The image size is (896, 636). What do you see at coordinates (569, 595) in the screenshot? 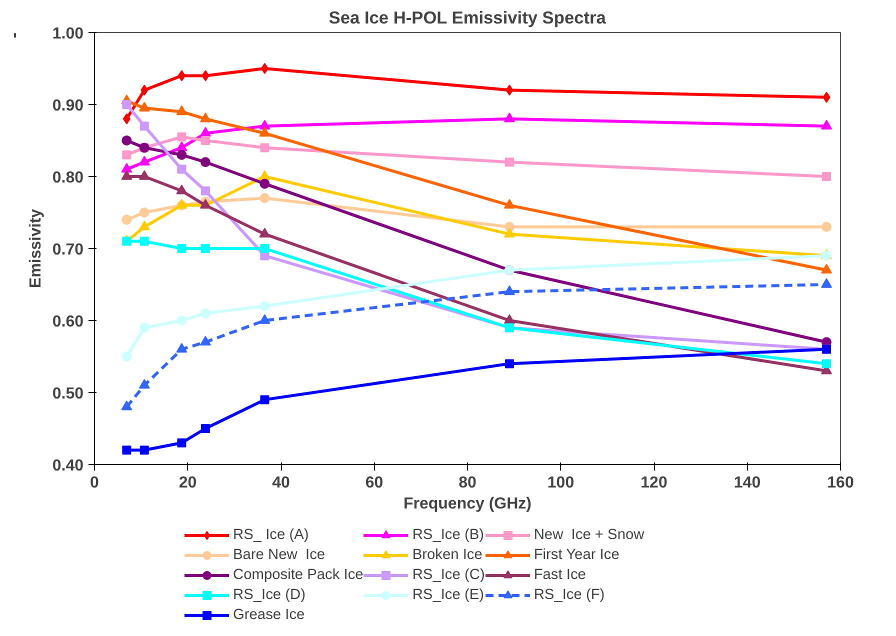
I see `legend-label: RS_Ice (F)` at bounding box center [569, 595].